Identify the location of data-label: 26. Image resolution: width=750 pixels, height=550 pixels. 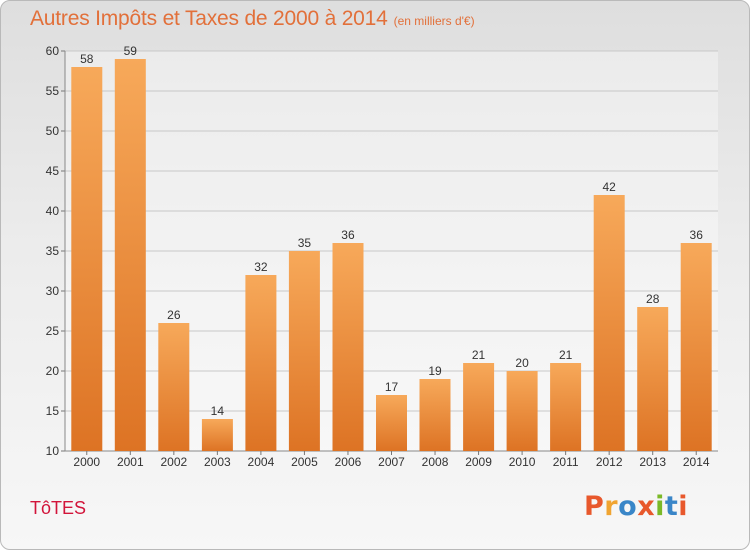
(174, 315).